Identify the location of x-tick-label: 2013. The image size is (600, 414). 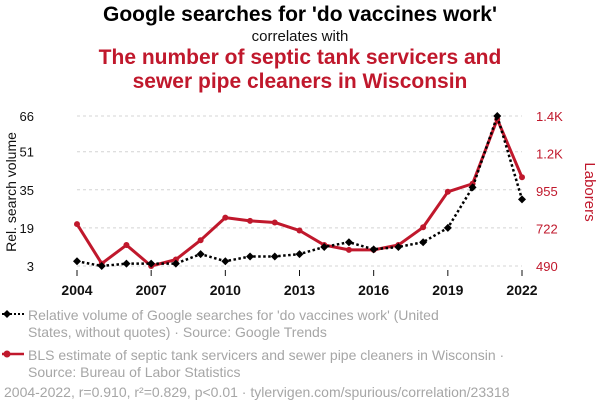
(299, 290).